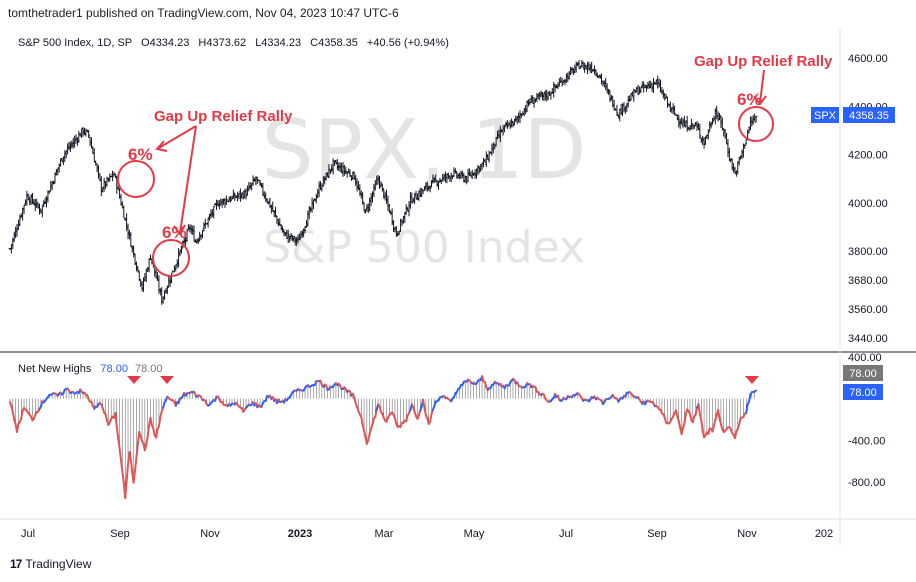  I want to click on time-tick-label: Mar, so click(384, 534).